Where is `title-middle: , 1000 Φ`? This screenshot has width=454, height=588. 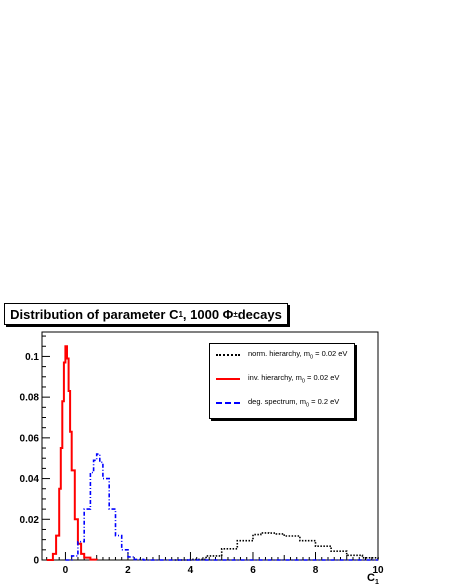
title-middle: , 1000 Φ is located at coordinates (208, 314).